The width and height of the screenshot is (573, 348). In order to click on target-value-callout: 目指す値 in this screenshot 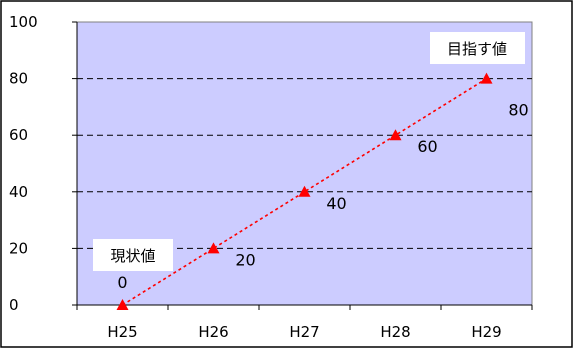, I will do `click(477, 48)`.